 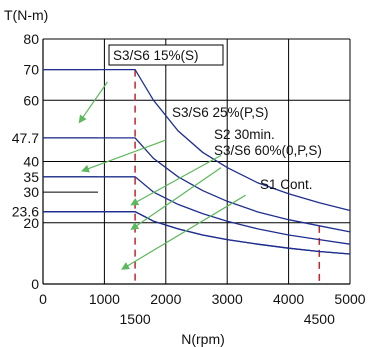 What do you see at coordinates (25, 212) in the screenshot?
I see `y-tick-label: 23.6` at bounding box center [25, 212].